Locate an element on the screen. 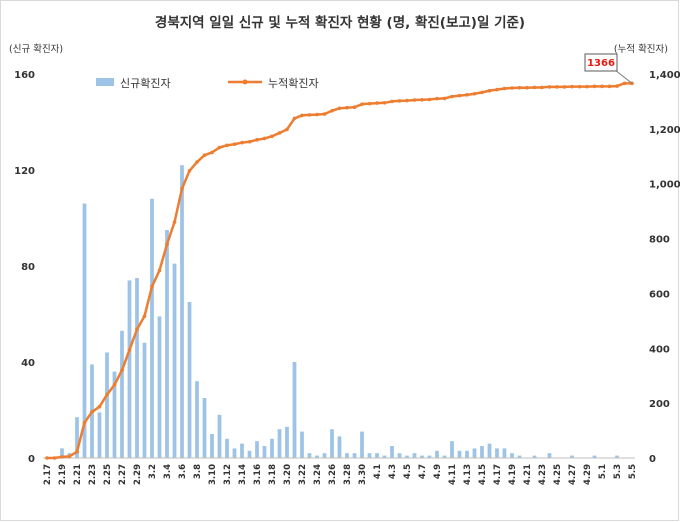 Image resolution: width=680 pixels, height=522 pixels. x-tick-label: 4.25 is located at coordinates (558, 474).